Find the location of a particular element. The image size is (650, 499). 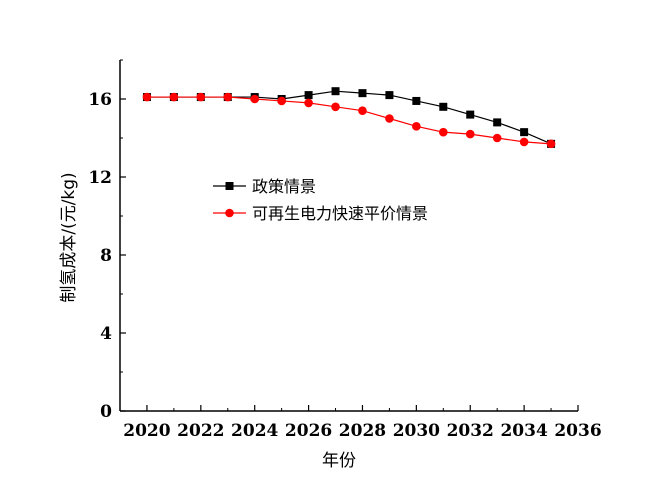

x-tick-label: 2020 is located at coordinates (146, 431).